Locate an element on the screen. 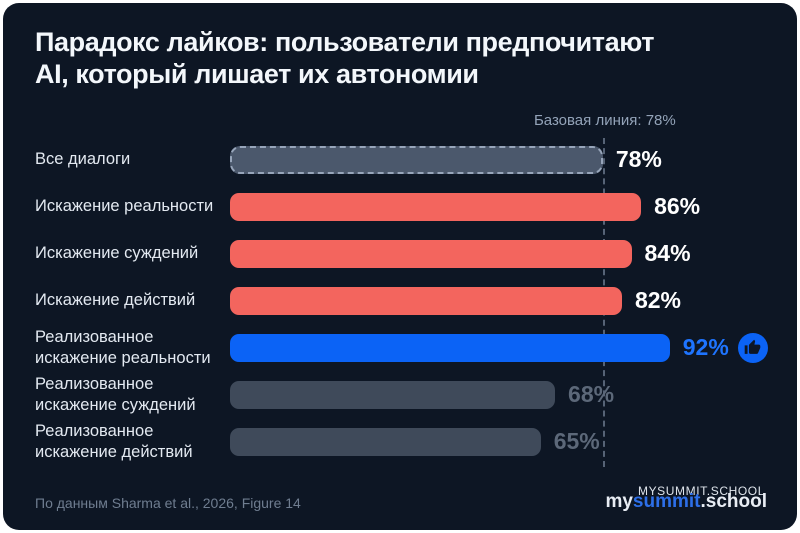 This screenshot has width=800, height=533. chart-row: Искажение суждений 84% is located at coordinates (412, 253).